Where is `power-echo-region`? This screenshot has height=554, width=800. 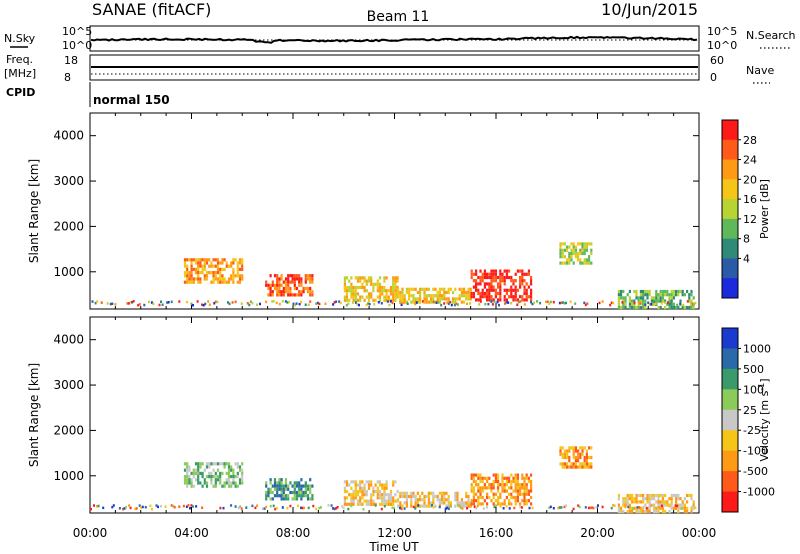 power-echo-region is located at coordinates (289, 285).